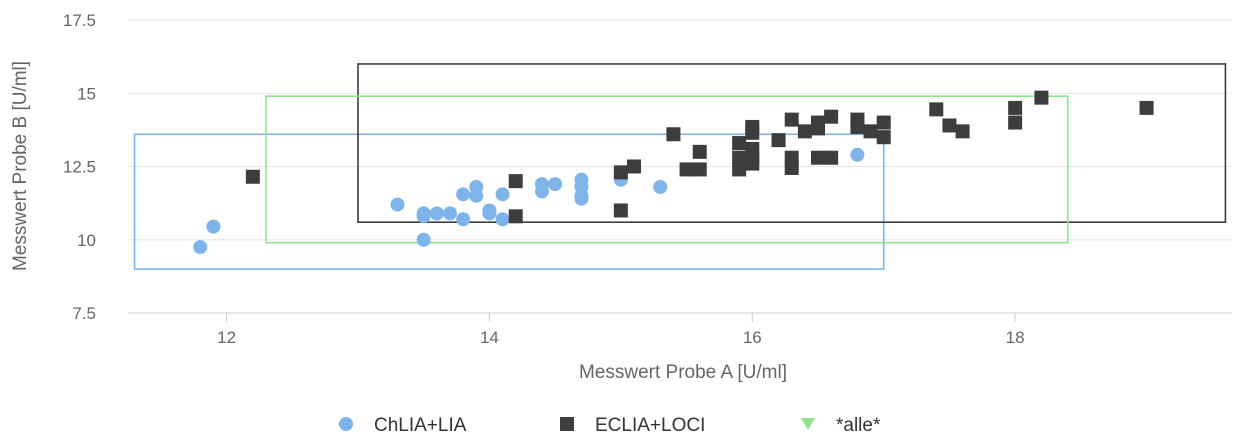 The height and width of the screenshot is (434, 1237). I want to click on x-tick-label: 18, so click(1015, 337).